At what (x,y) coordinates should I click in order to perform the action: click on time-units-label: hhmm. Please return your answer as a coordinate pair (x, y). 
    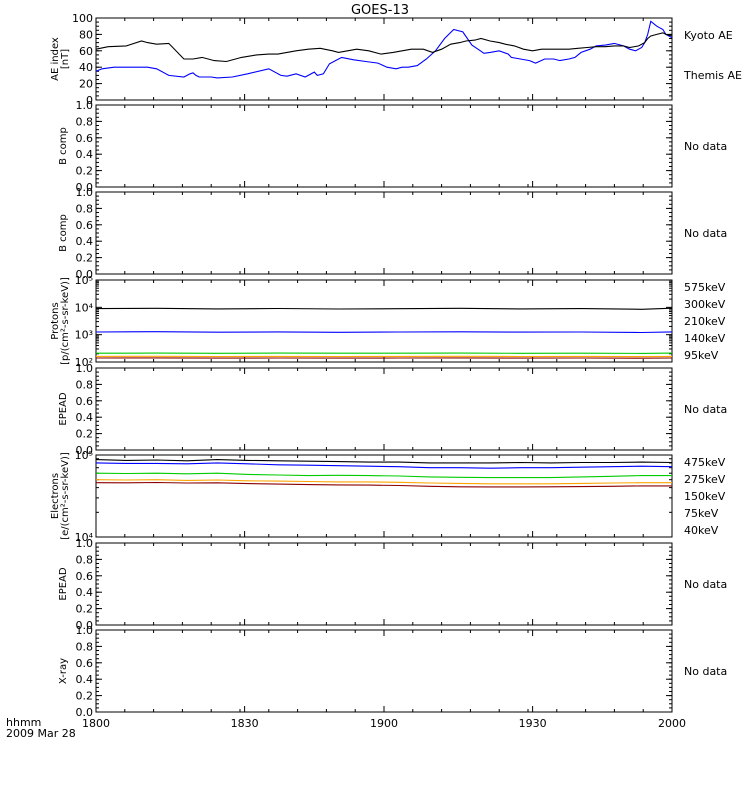
    Looking at the image, I should click on (23, 722).